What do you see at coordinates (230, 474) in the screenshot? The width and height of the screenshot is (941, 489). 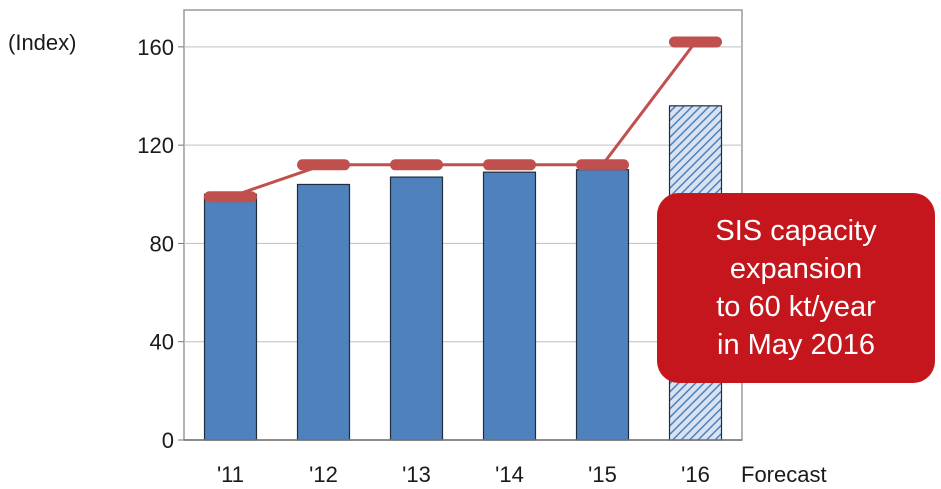 I see `x-tick-label: '11` at bounding box center [230, 474].